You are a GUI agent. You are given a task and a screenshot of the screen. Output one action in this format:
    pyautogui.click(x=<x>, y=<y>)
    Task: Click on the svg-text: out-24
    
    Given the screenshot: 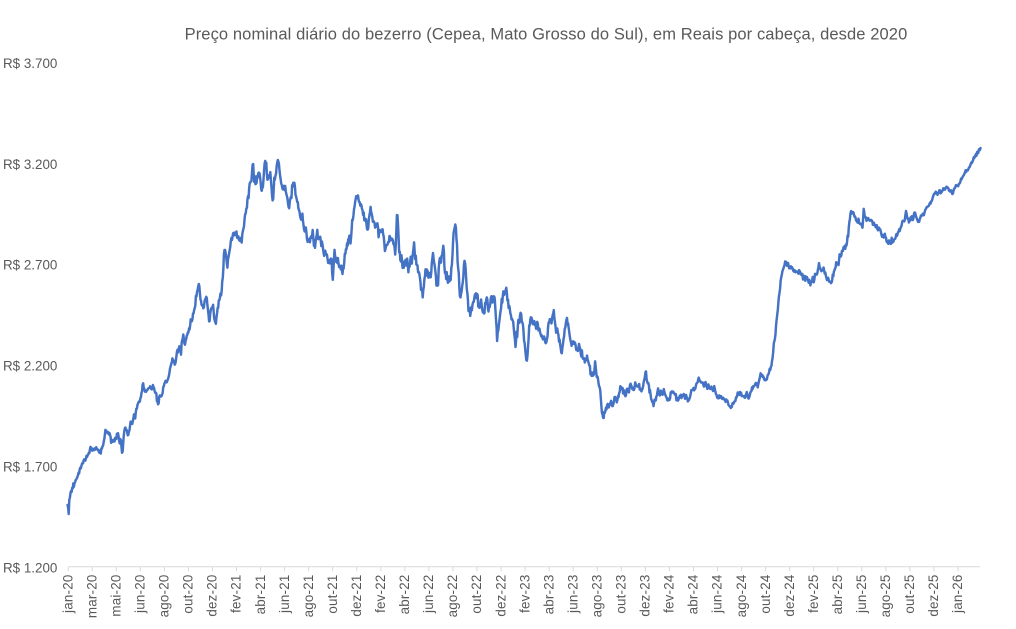 What is the action you would take?
    pyautogui.click(x=765, y=594)
    